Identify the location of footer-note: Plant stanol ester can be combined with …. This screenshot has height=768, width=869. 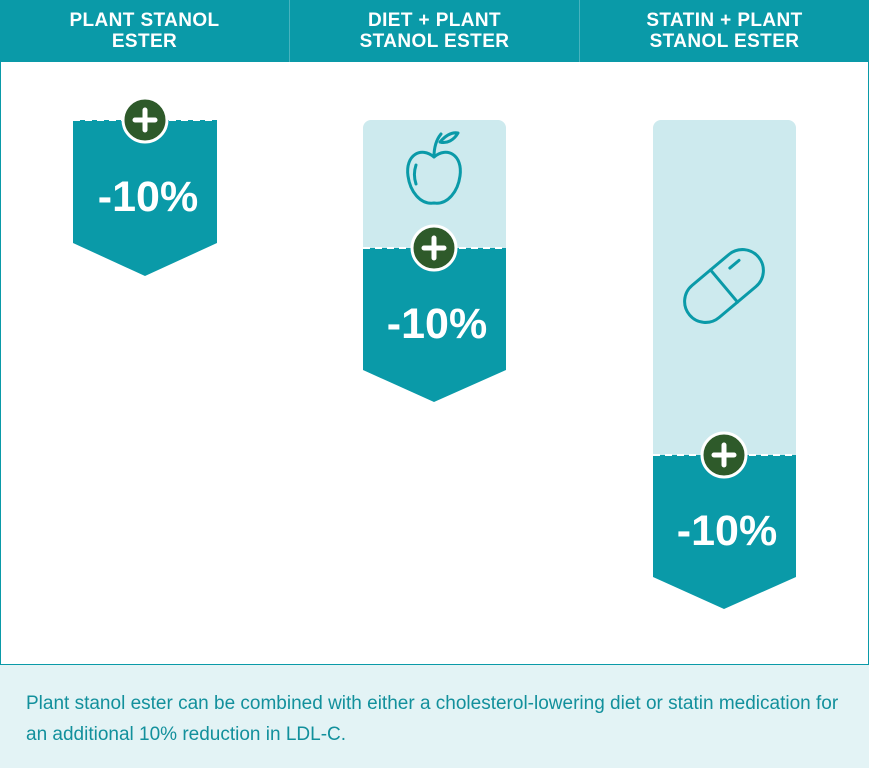
(434, 716).